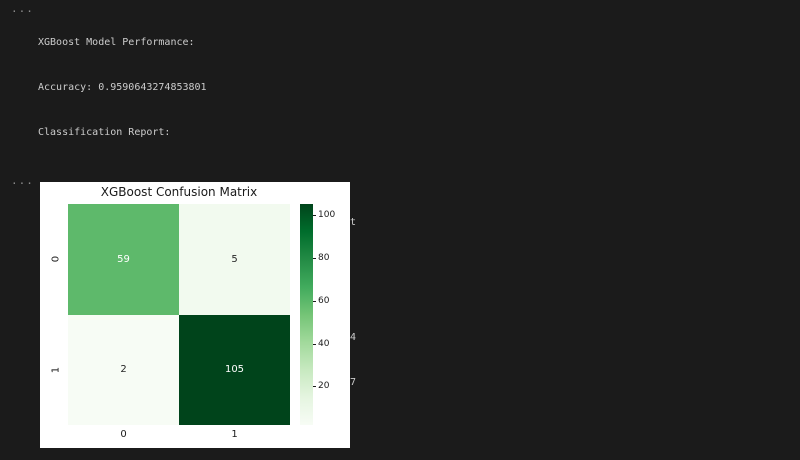 The height and width of the screenshot is (460, 800). I want to click on plot-collapse-toggle-text: ···, so click(22, 183).